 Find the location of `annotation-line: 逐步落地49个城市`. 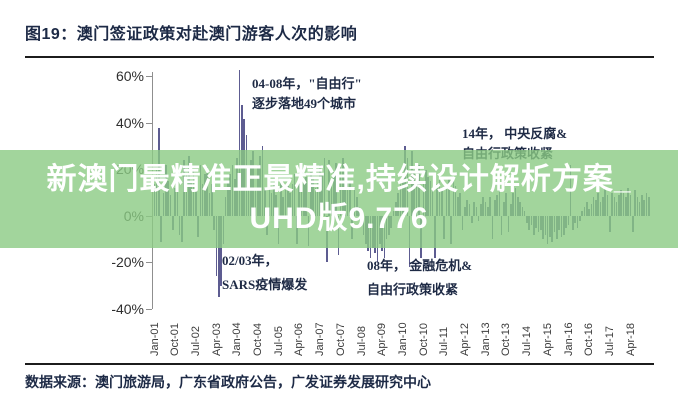

annotation-line: 逐步落地49个城市 is located at coordinates (304, 103).